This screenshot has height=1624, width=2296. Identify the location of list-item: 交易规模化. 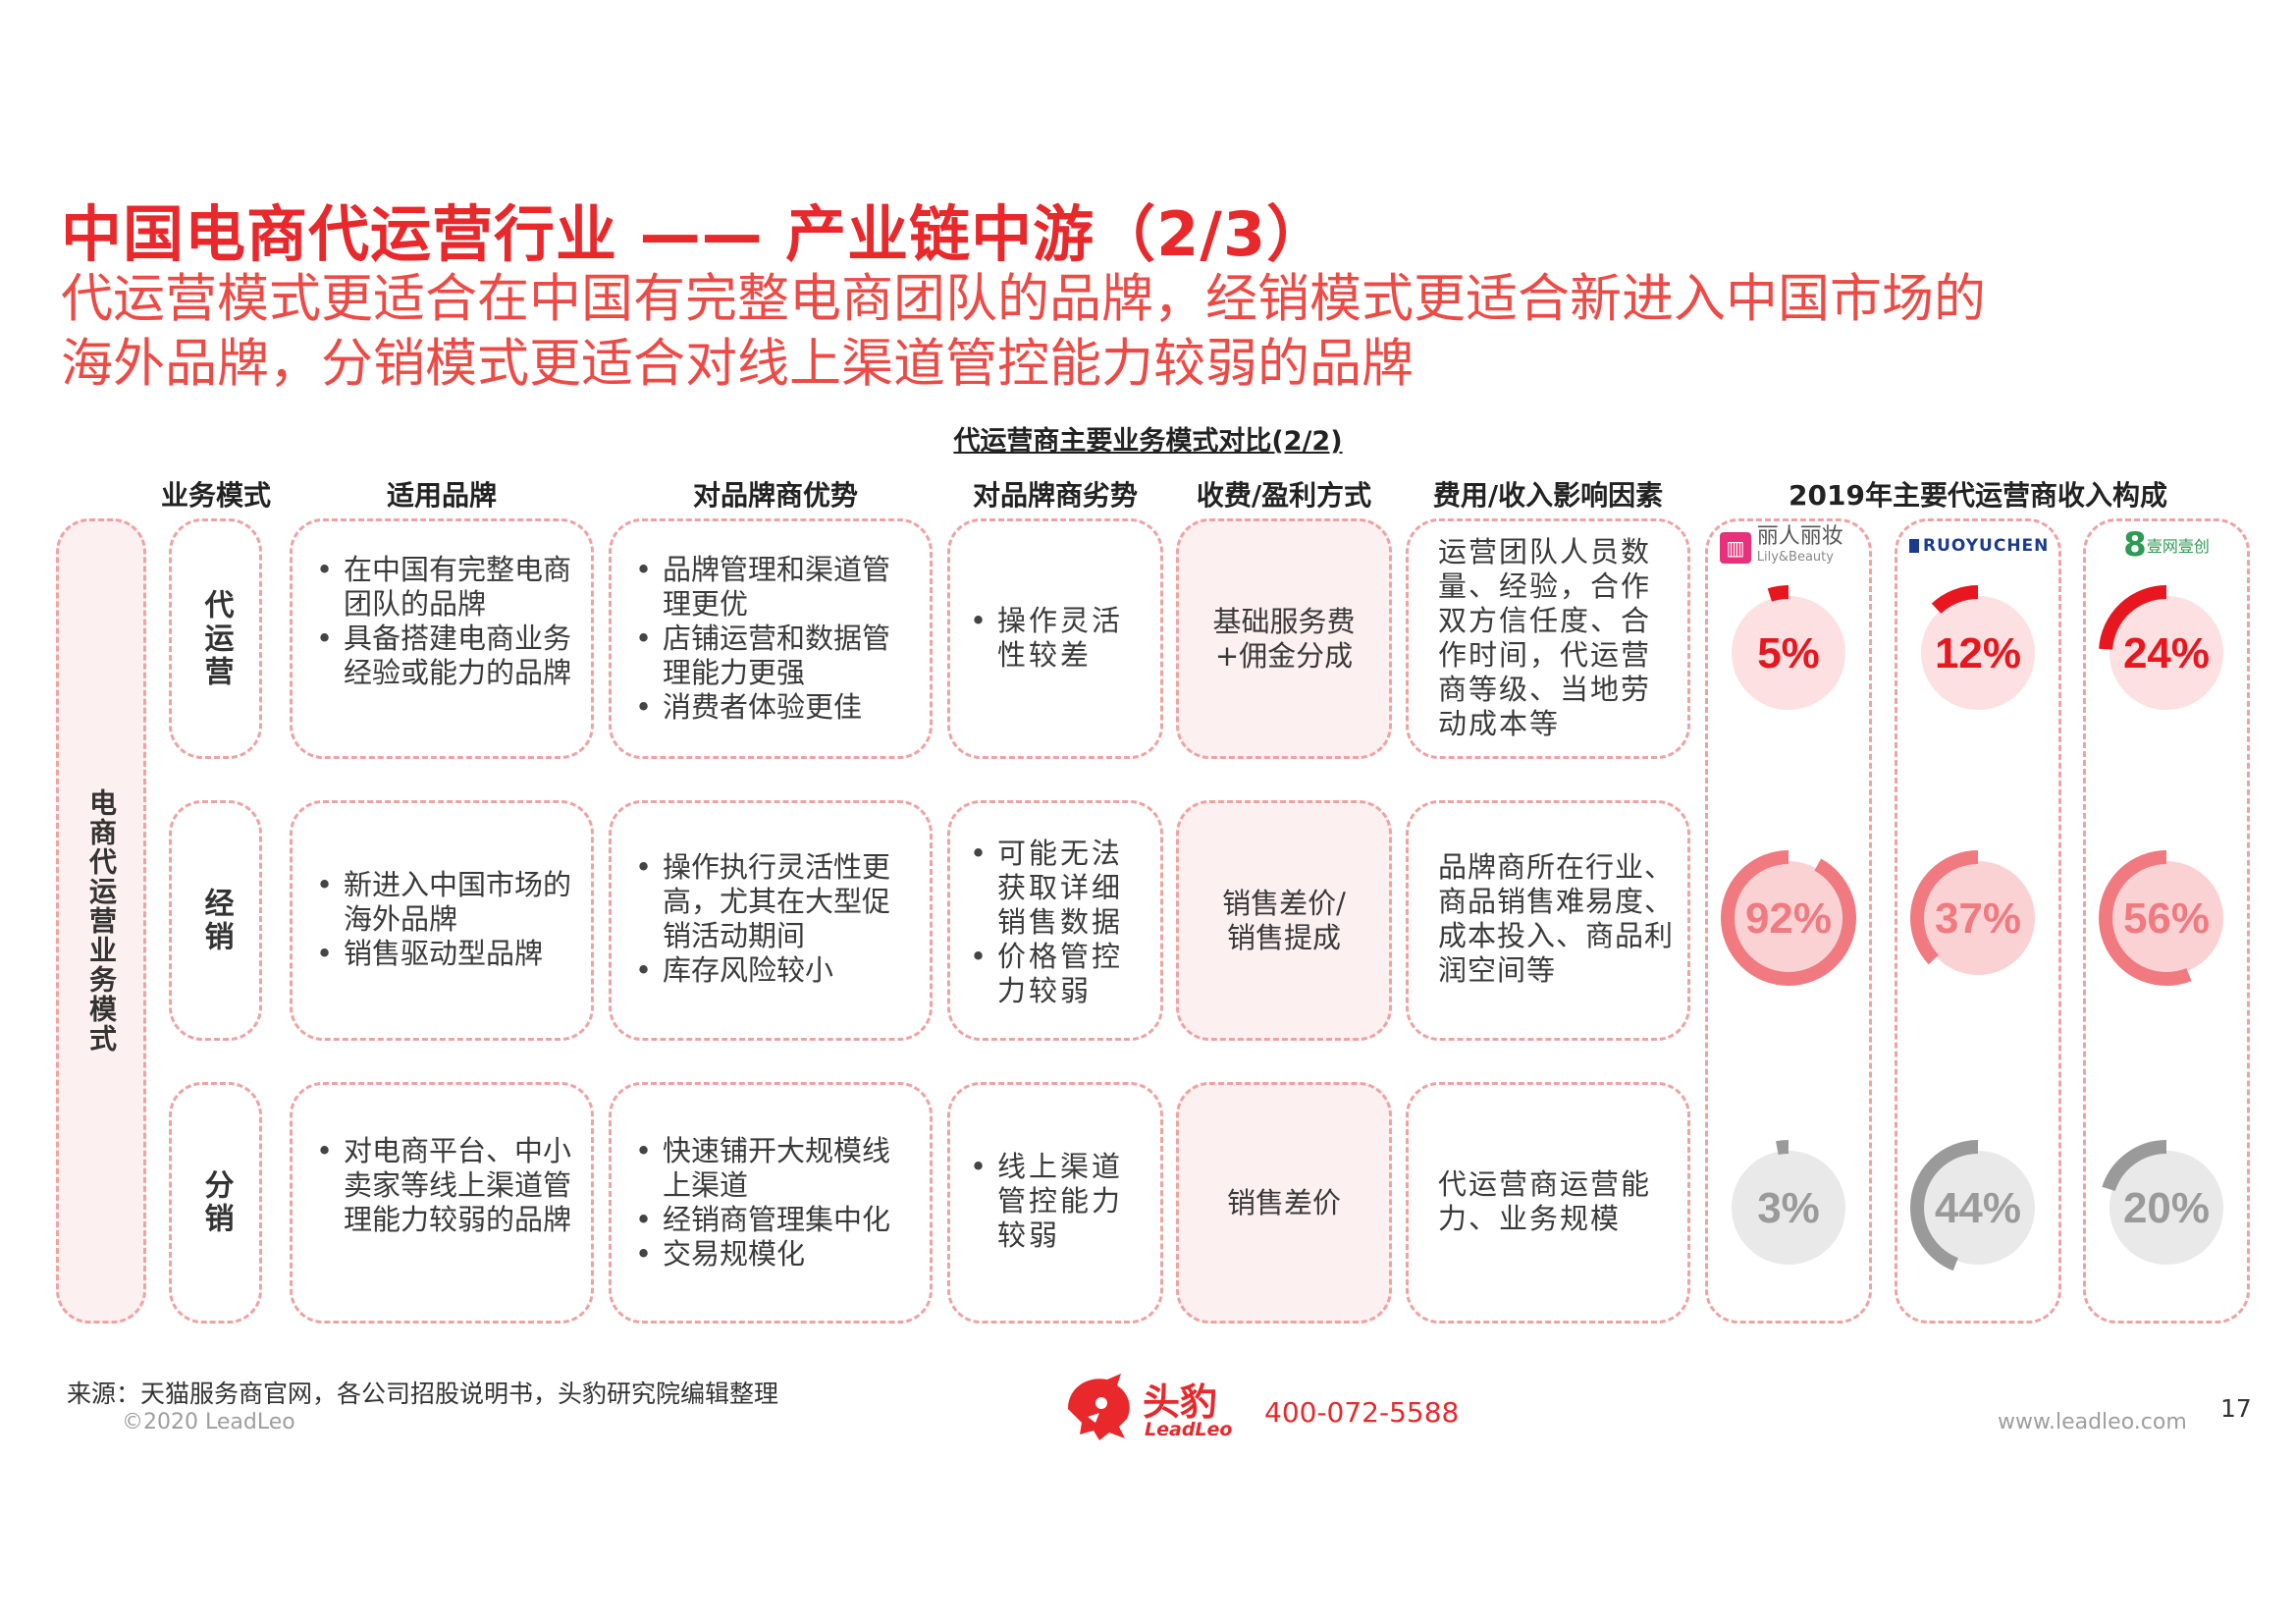
(771, 1254).